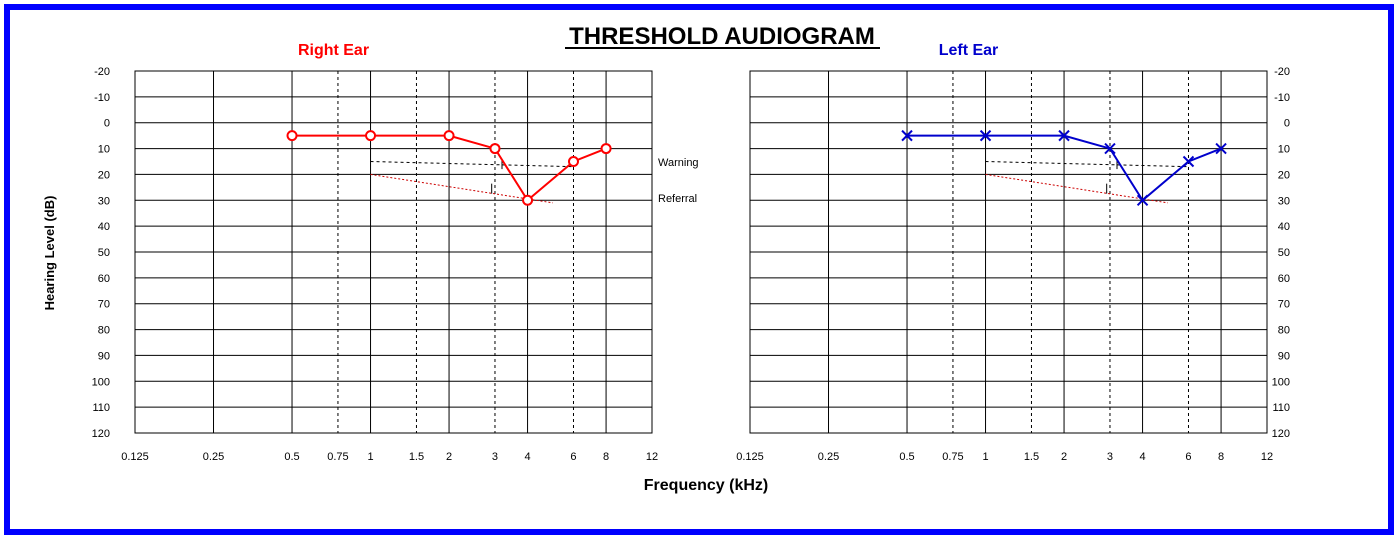 Image resolution: width=1394 pixels, height=535 pixels. Describe the element at coordinates (333, 50) in the screenshot. I see `panel-title: Right Ear` at that location.